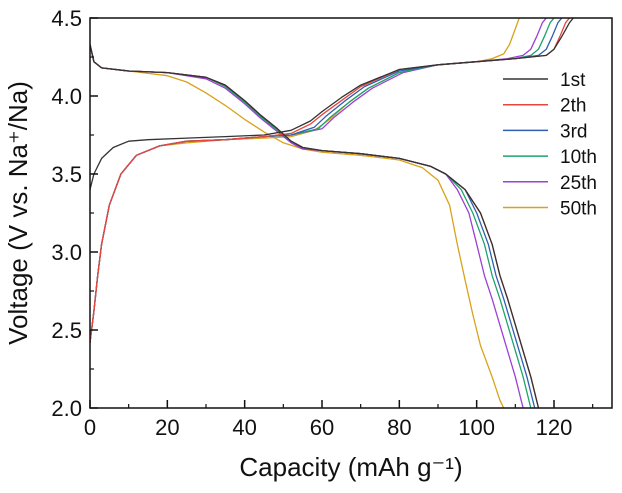 This screenshot has height=493, width=622. What do you see at coordinates (578, 157) in the screenshot?
I see `legend-label: 10th` at bounding box center [578, 157].